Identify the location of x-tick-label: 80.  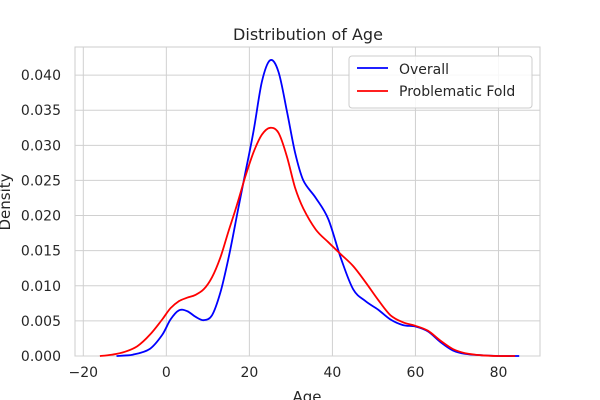
(499, 373).